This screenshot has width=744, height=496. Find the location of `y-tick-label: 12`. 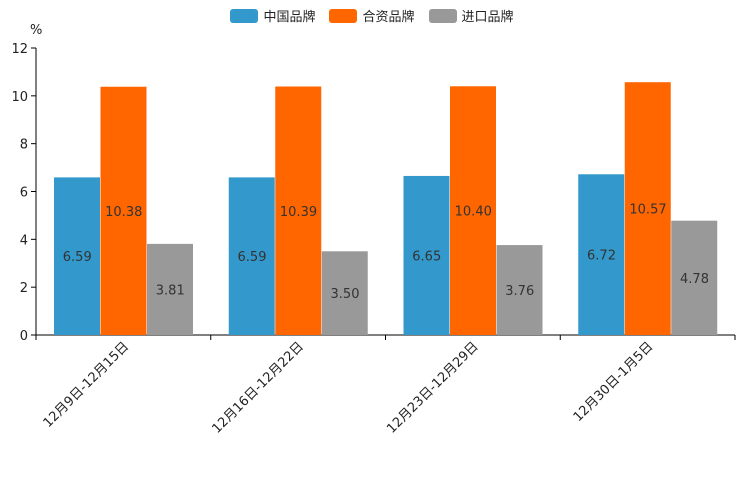

y-tick-label: 12 is located at coordinates (19, 49).